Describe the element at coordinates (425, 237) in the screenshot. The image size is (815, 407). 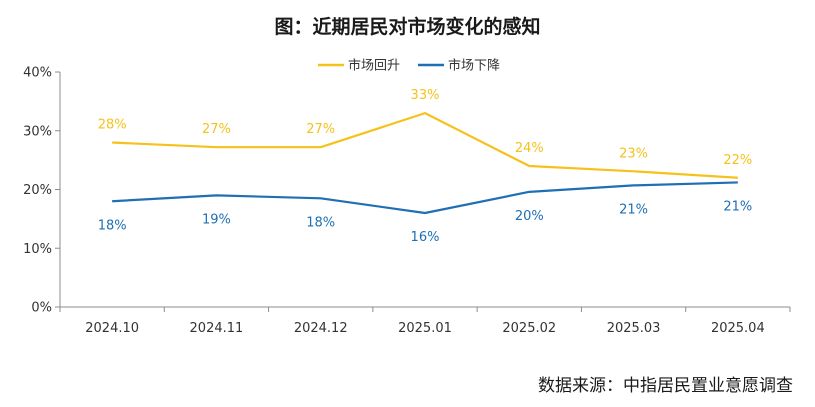
I see `data-label: 16%` at that location.